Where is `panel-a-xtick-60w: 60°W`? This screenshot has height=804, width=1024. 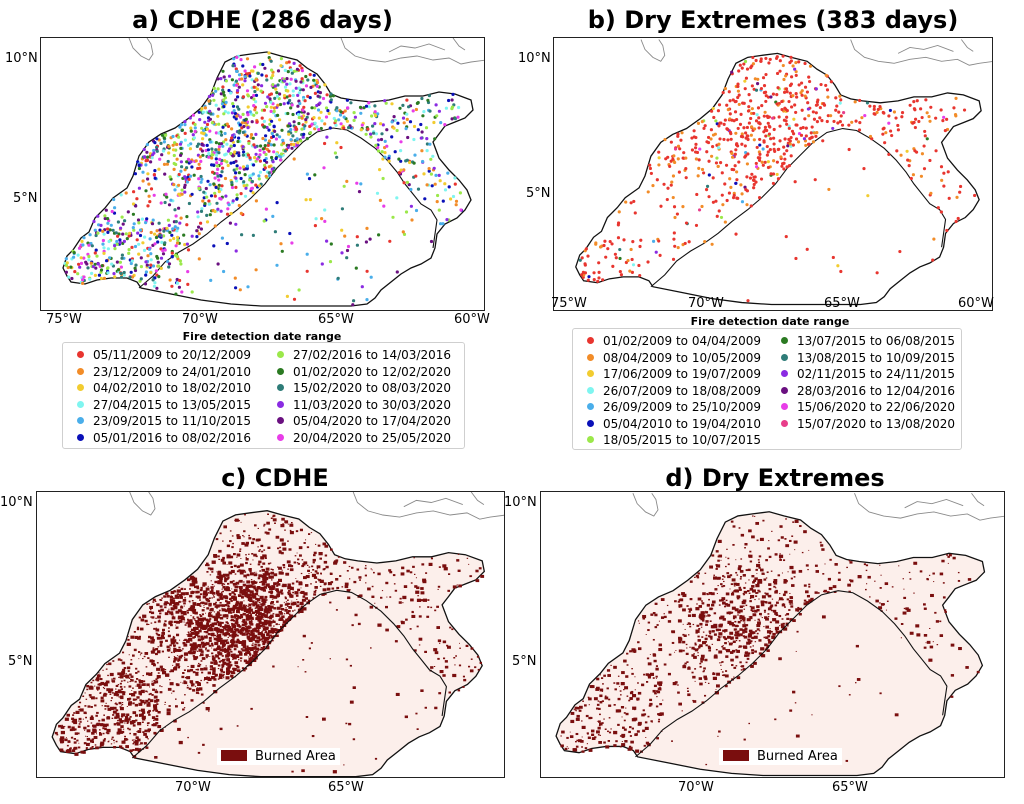
panel-a-xtick-60w: 60°W is located at coordinates (472, 319).